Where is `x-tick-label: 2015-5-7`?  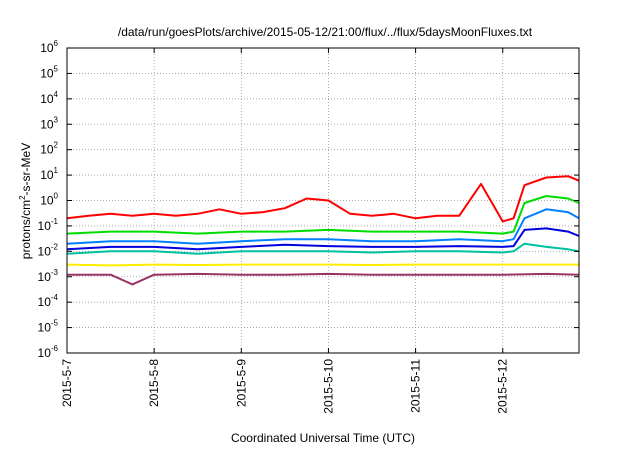 x-tick-label: 2015-5-7 is located at coordinates (67, 383).